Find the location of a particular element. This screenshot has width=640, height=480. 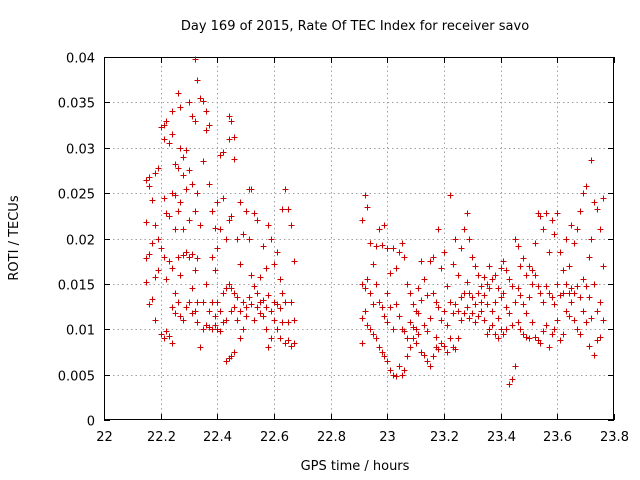

y-tick-label: 0.03 is located at coordinates (80, 150).